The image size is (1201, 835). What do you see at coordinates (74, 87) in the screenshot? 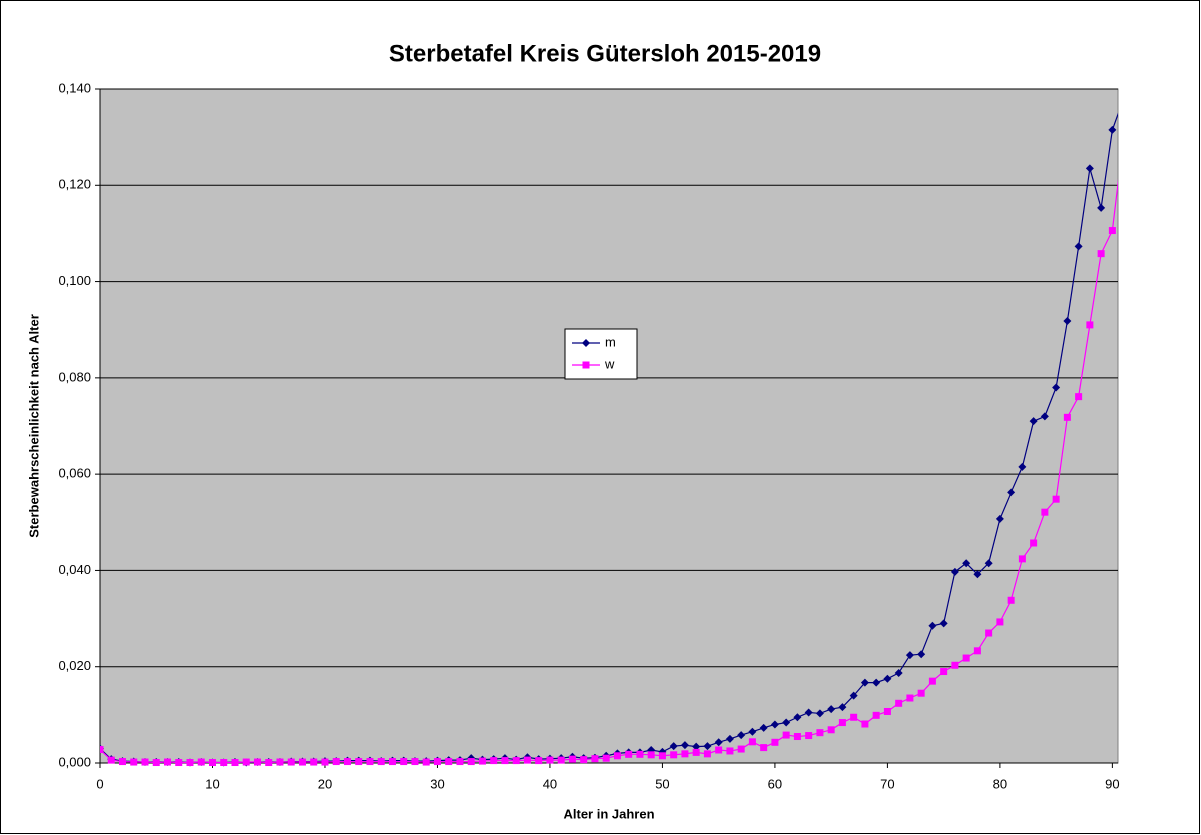
I see `y-tick-label: 0,140` at bounding box center [74, 87].